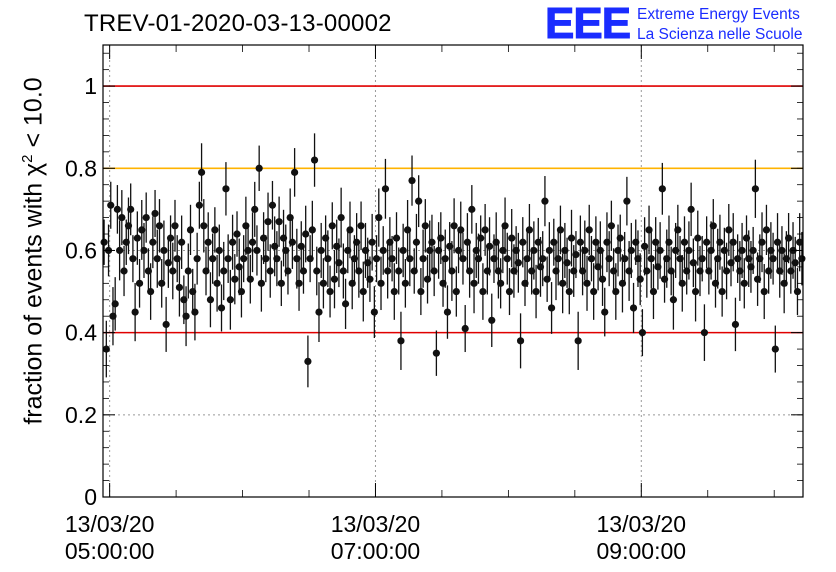 This screenshot has height=572, width=836. I want to click on y-axis-label-prefix: fraction of events with χ, so click(33, 293).